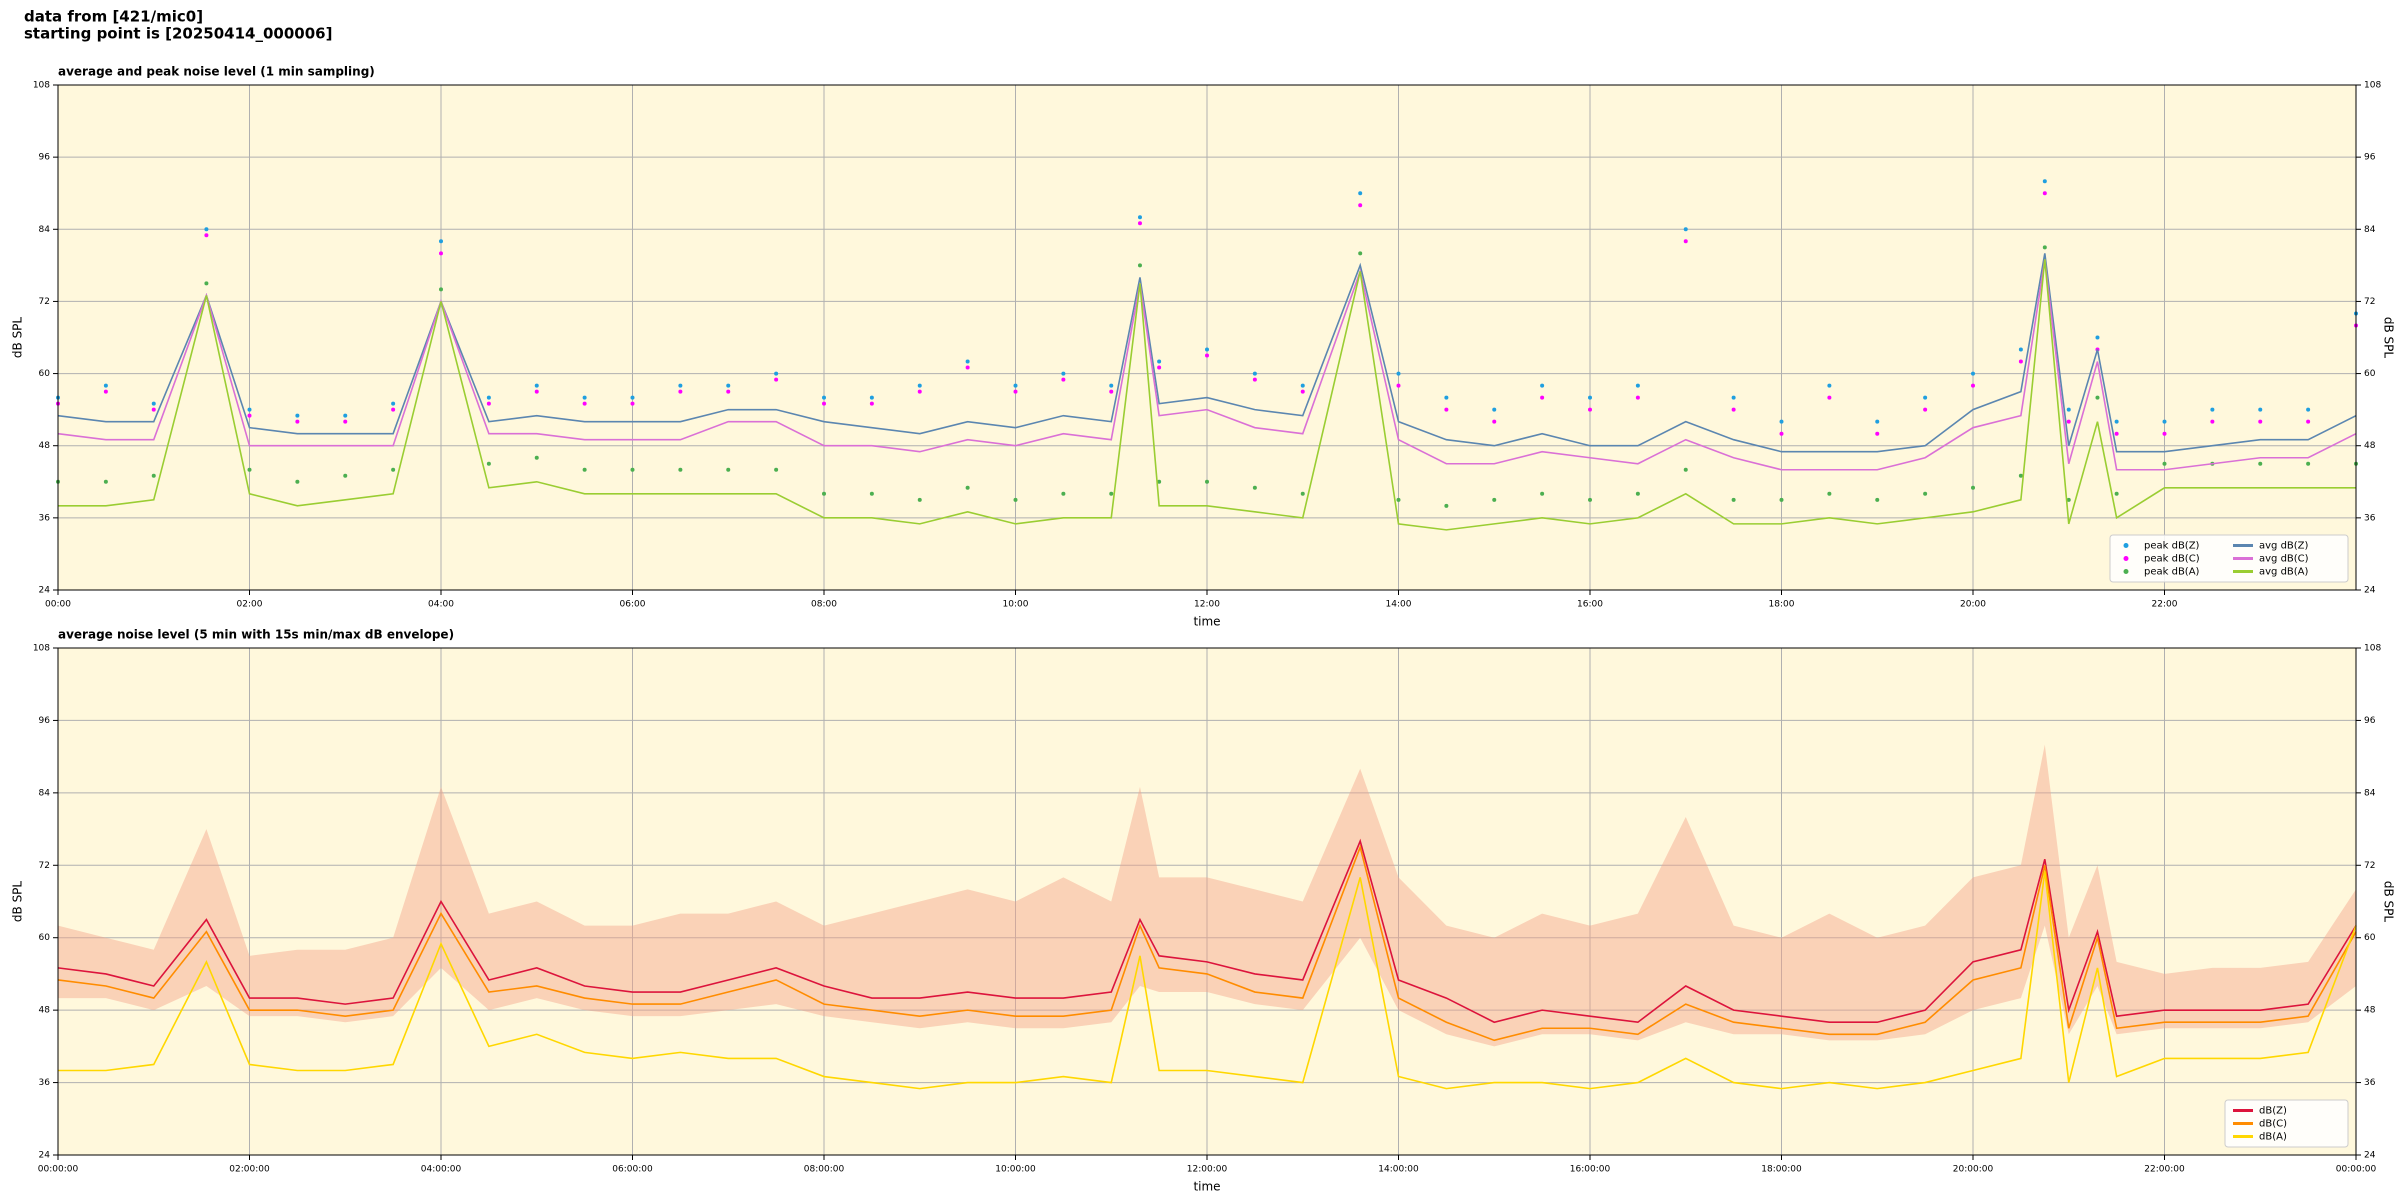  Describe the element at coordinates (2172, 559) in the screenshot. I see `legend-label: peak dB(C)` at that location.